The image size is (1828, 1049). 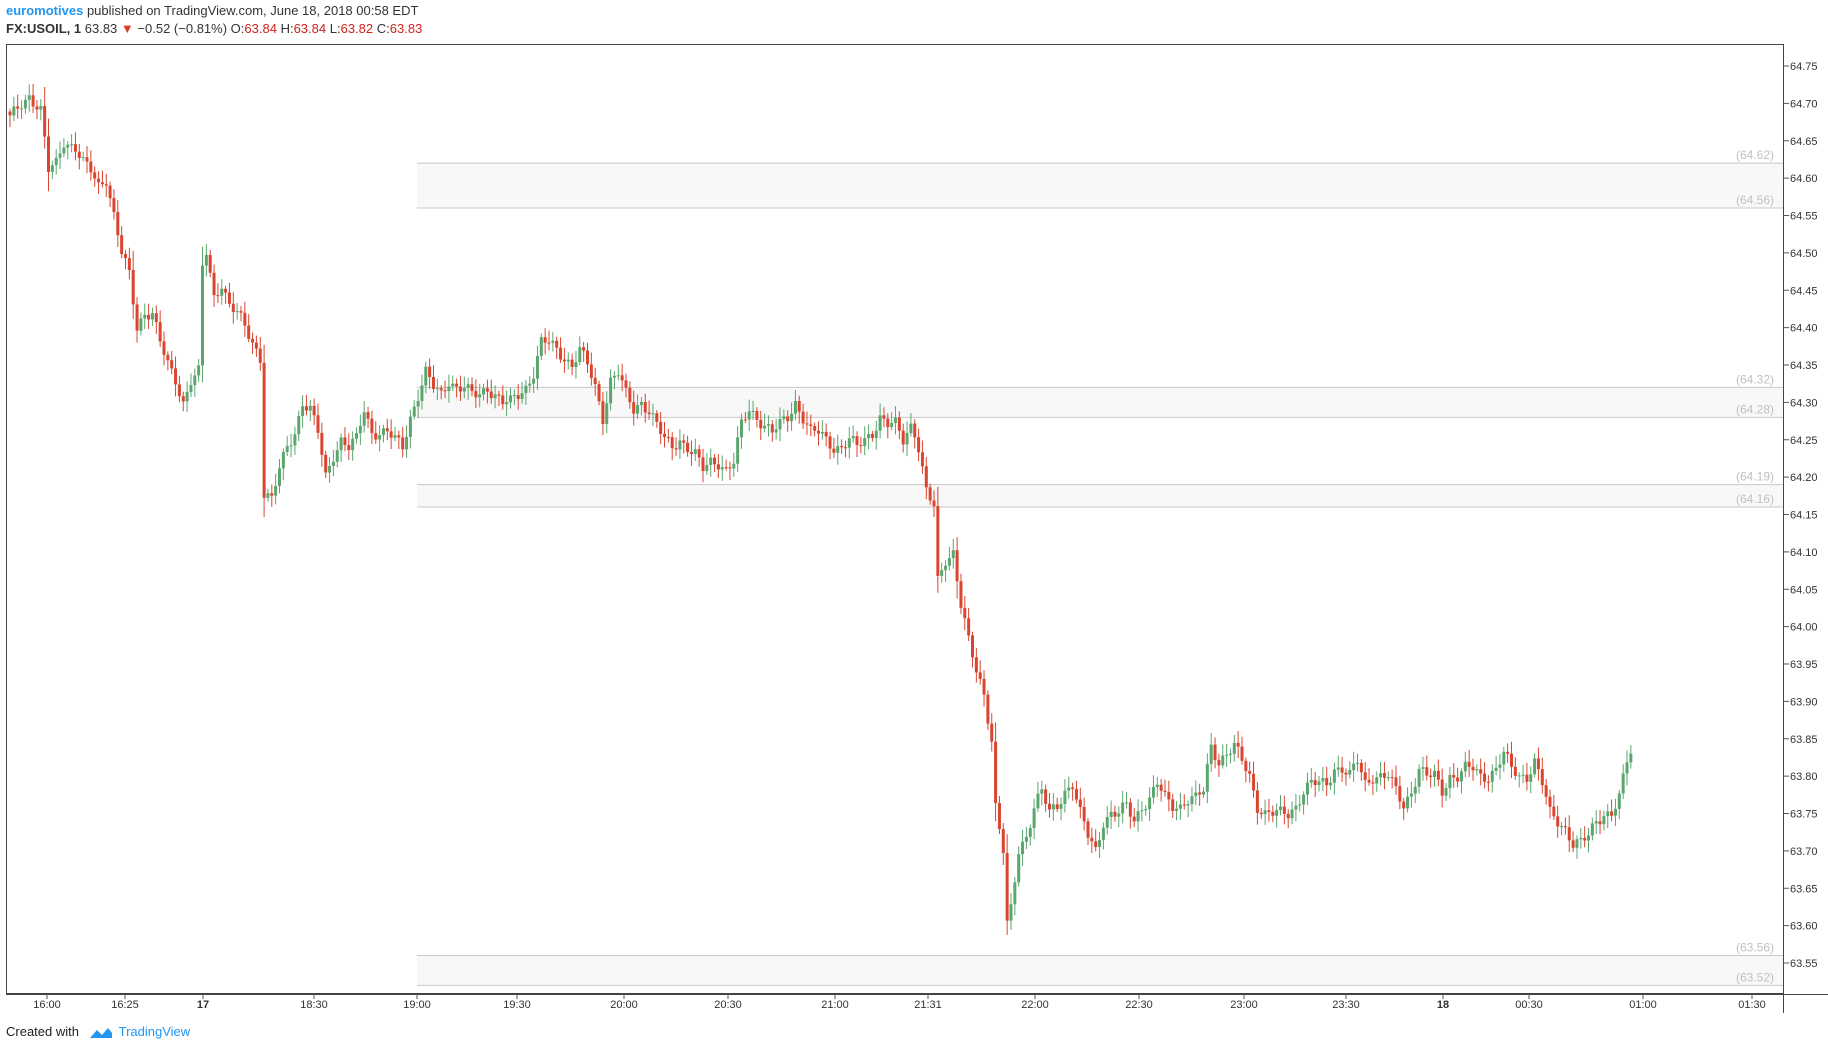 I want to click on x-tick-label: 22:30, so click(x=1139, y=1005).